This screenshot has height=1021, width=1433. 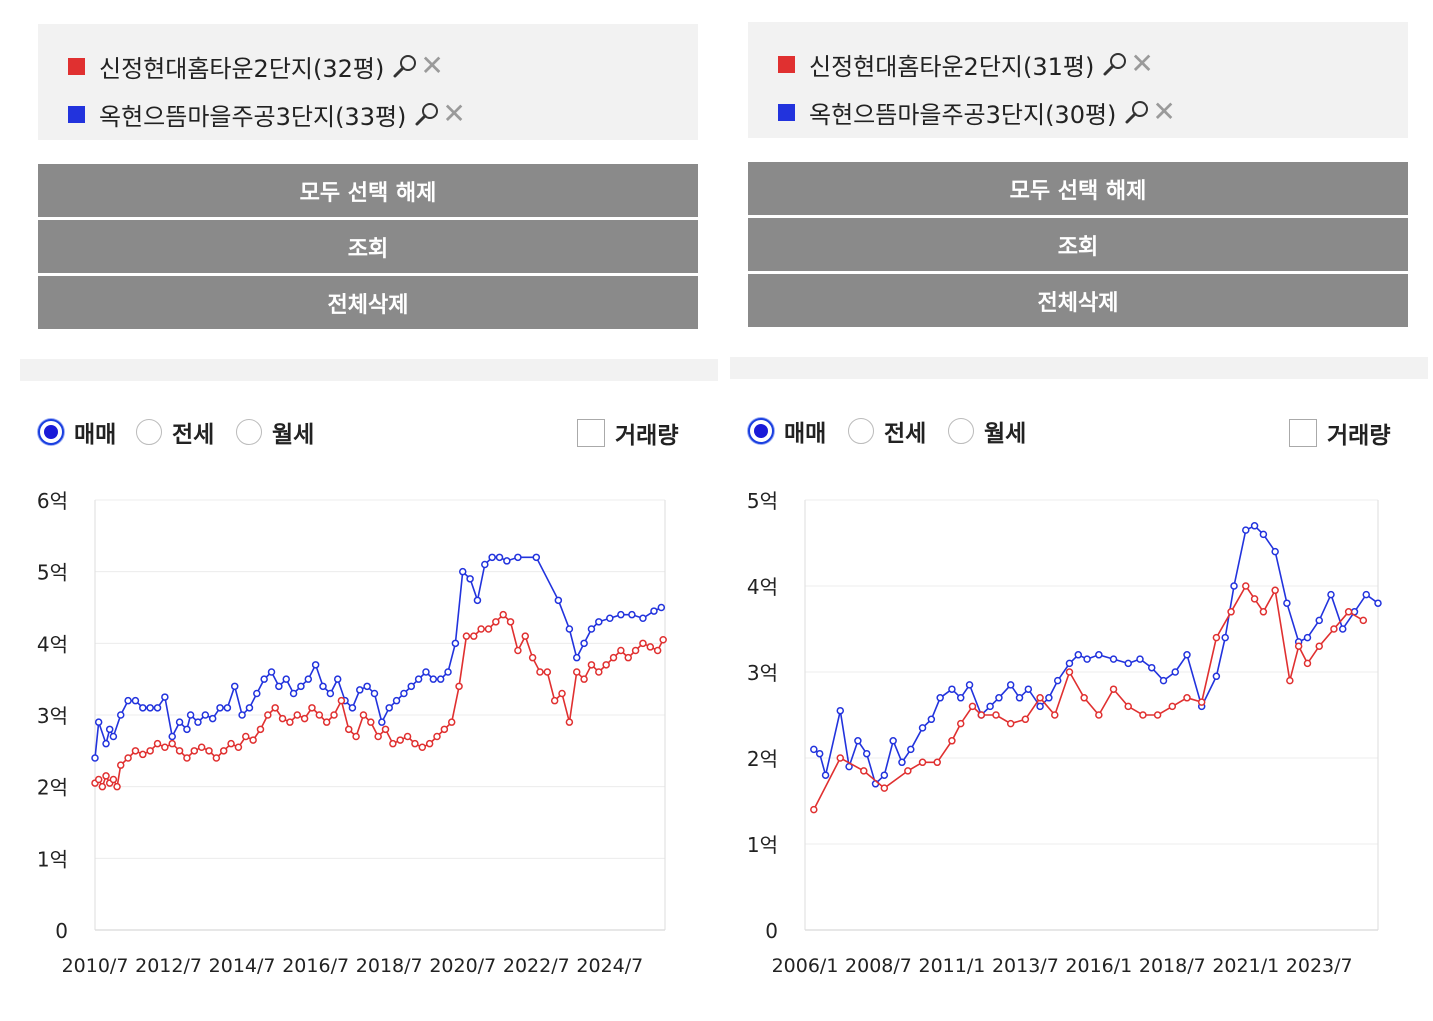 I want to click on x-tick-label: 2008/7, so click(x=878, y=966).